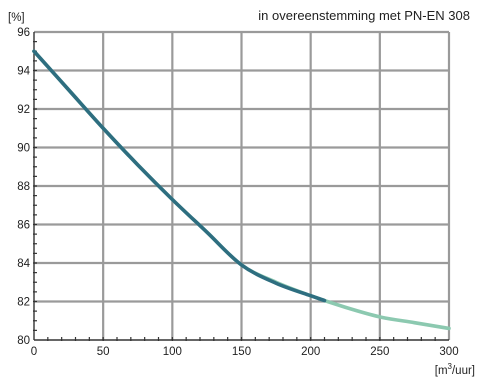 The width and height of the screenshot is (481, 378). What do you see at coordinates (448, 352) in the screenshot?
I see `x-tick-label: 300` at bounding box center [448, 352].